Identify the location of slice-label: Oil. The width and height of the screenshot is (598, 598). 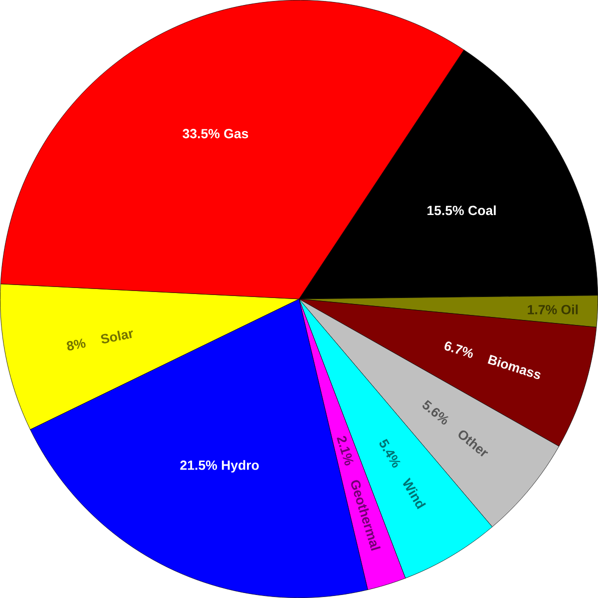
(569, 309).